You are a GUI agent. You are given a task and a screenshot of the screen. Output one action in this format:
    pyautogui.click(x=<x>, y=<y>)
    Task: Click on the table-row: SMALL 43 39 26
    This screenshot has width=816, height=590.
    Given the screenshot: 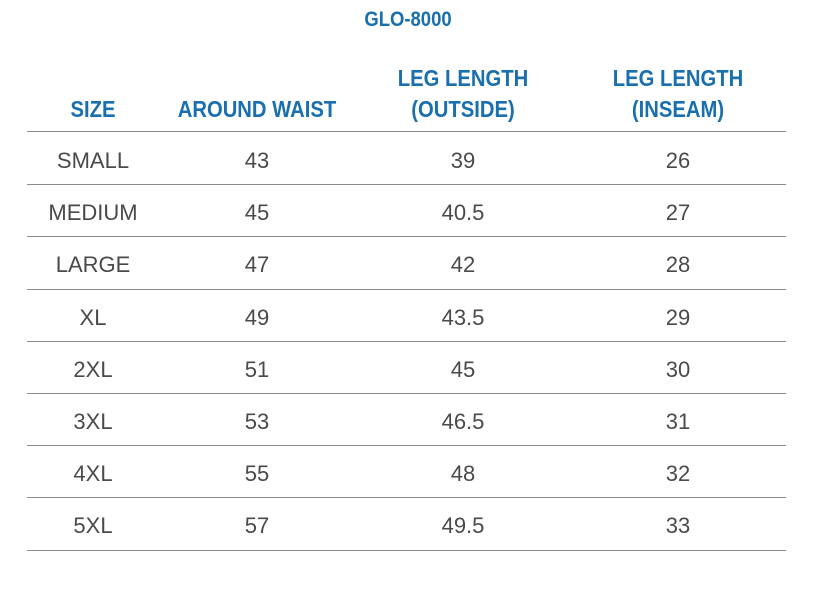 What is the action you would take?
    pyautogui.click(x=406, y=159)
    